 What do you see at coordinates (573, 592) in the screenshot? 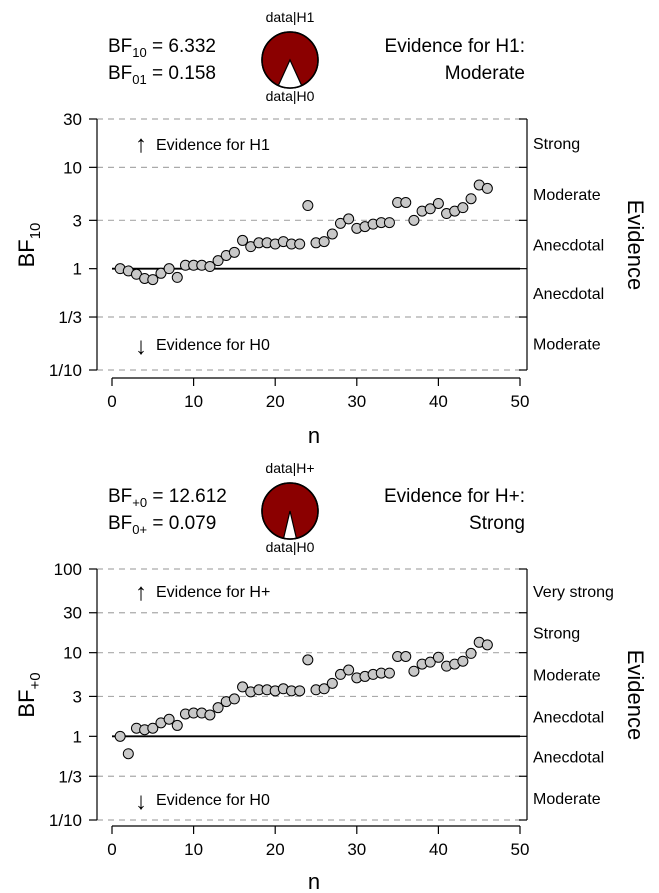
I see `evidence-category-label: Very strong` at bounding box center [573, 592].